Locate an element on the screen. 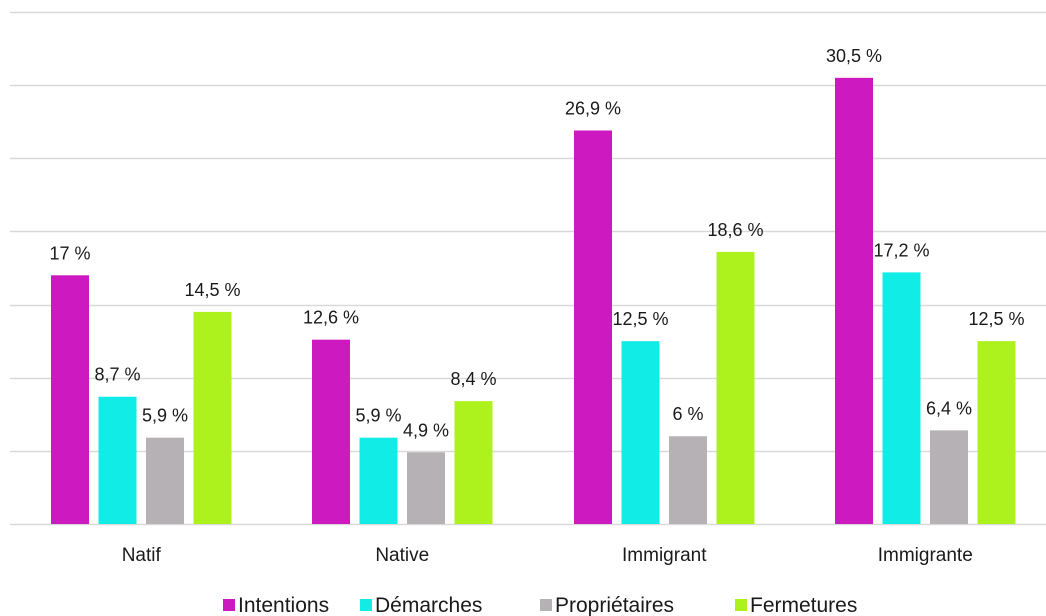 The height and width of the screenshot is (616, 1046). data-label: 6 % is located at coordinates (687, 414).